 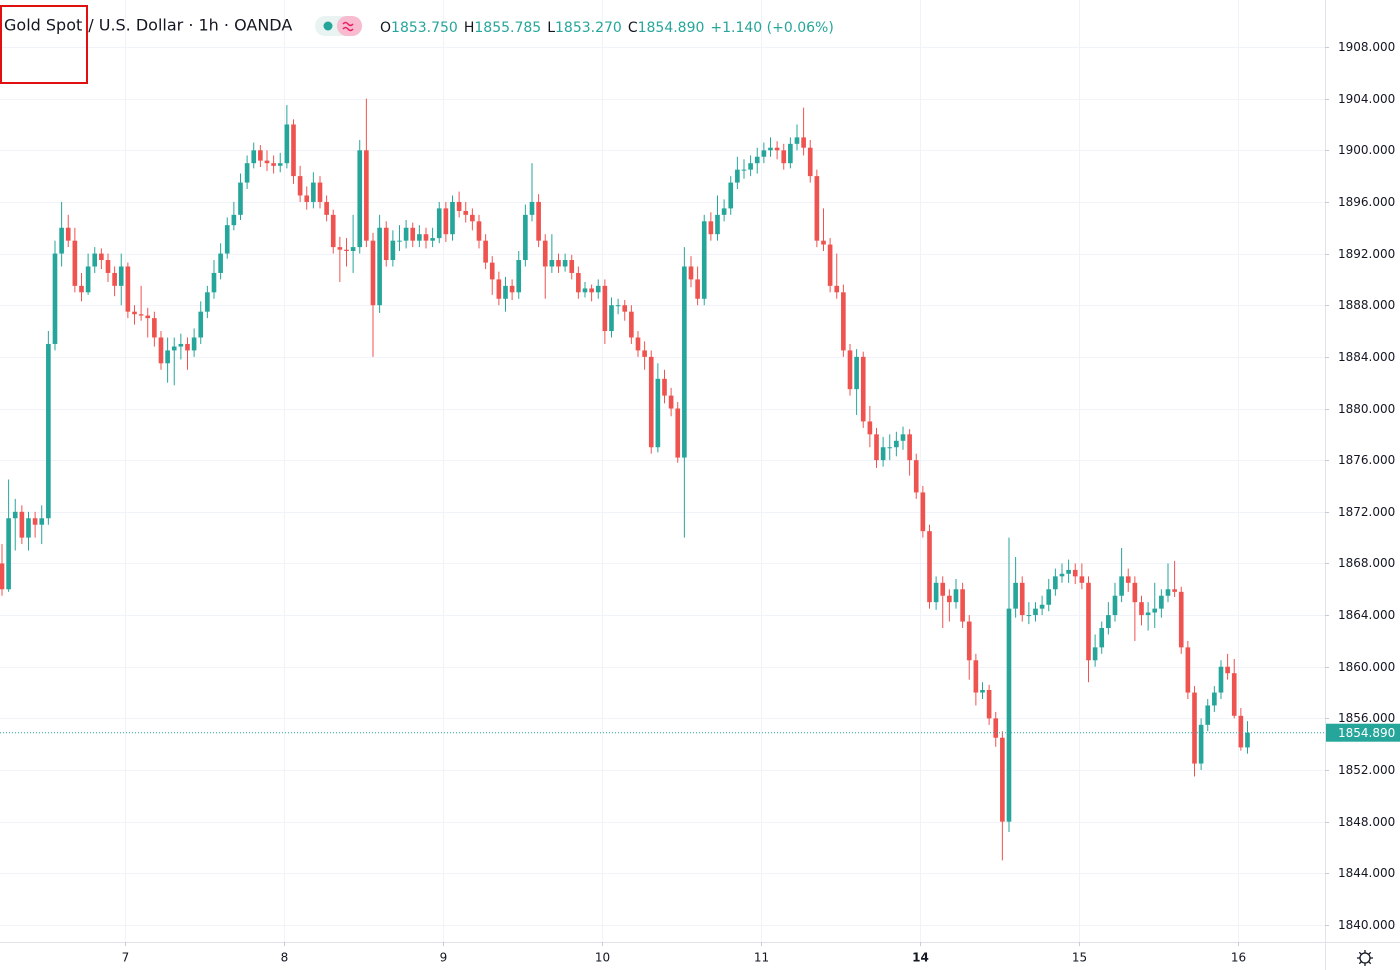 What do you see at coordinates (1366, 47) in the screenshot?
I see `y-tick-label: 1908.000` at bounding box center [1366, 47].